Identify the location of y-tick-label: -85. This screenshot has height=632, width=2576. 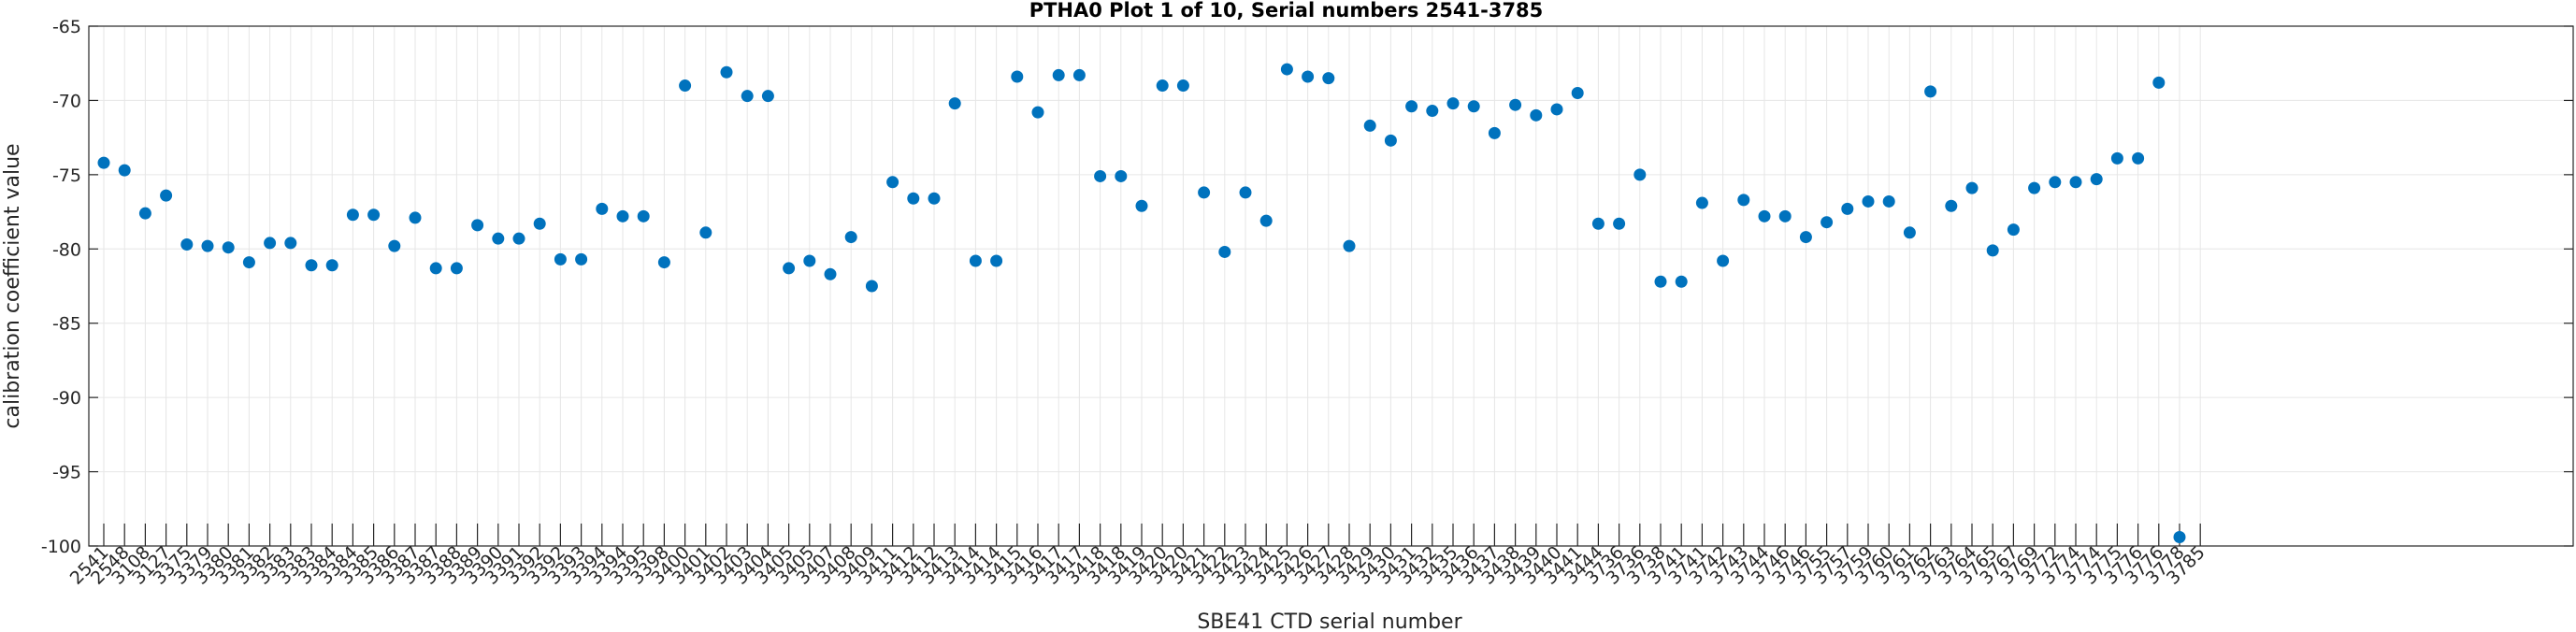
(66, 324).